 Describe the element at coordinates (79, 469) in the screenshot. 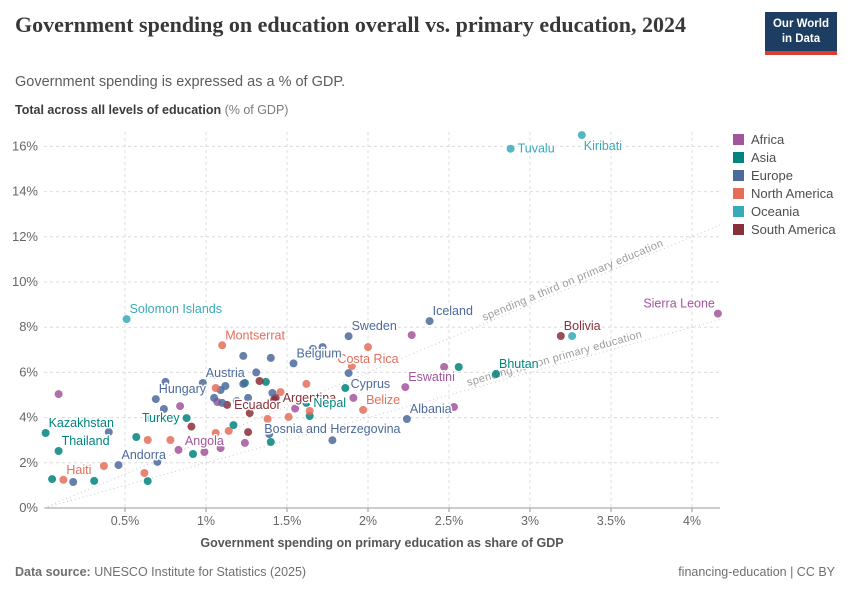

I see `country-label-haiti: Haiti` at that location.